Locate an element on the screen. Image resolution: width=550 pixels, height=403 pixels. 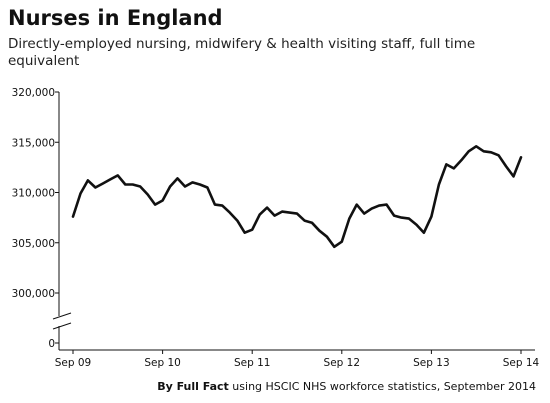
x-axis: Sep 09 Sep 10 Sep 11 Sep 12 Sep 13 Sep 14 is located at coordinates (297, 359).